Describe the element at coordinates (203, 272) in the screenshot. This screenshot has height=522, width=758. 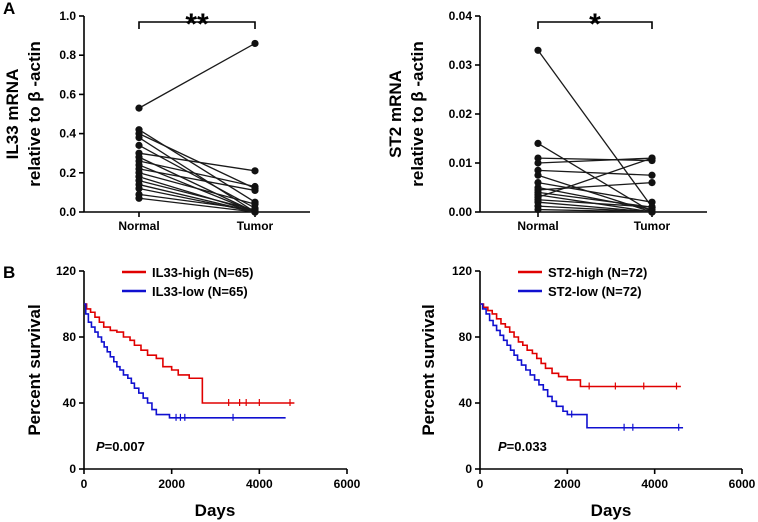
I see `legend-label-high: IL33-high (N=65)` at that location.